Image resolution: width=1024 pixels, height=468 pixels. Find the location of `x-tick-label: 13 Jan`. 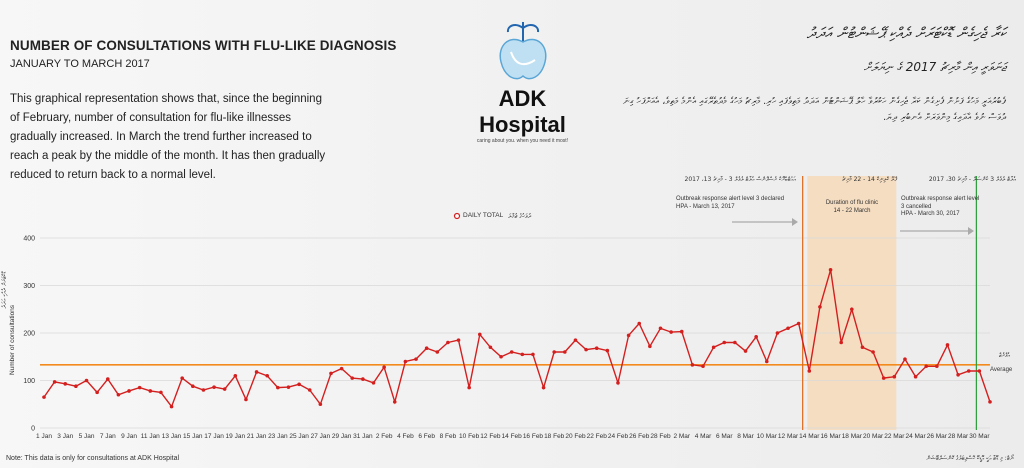

x-tick-label: 13 Jan is located at coordinates (172, 436).